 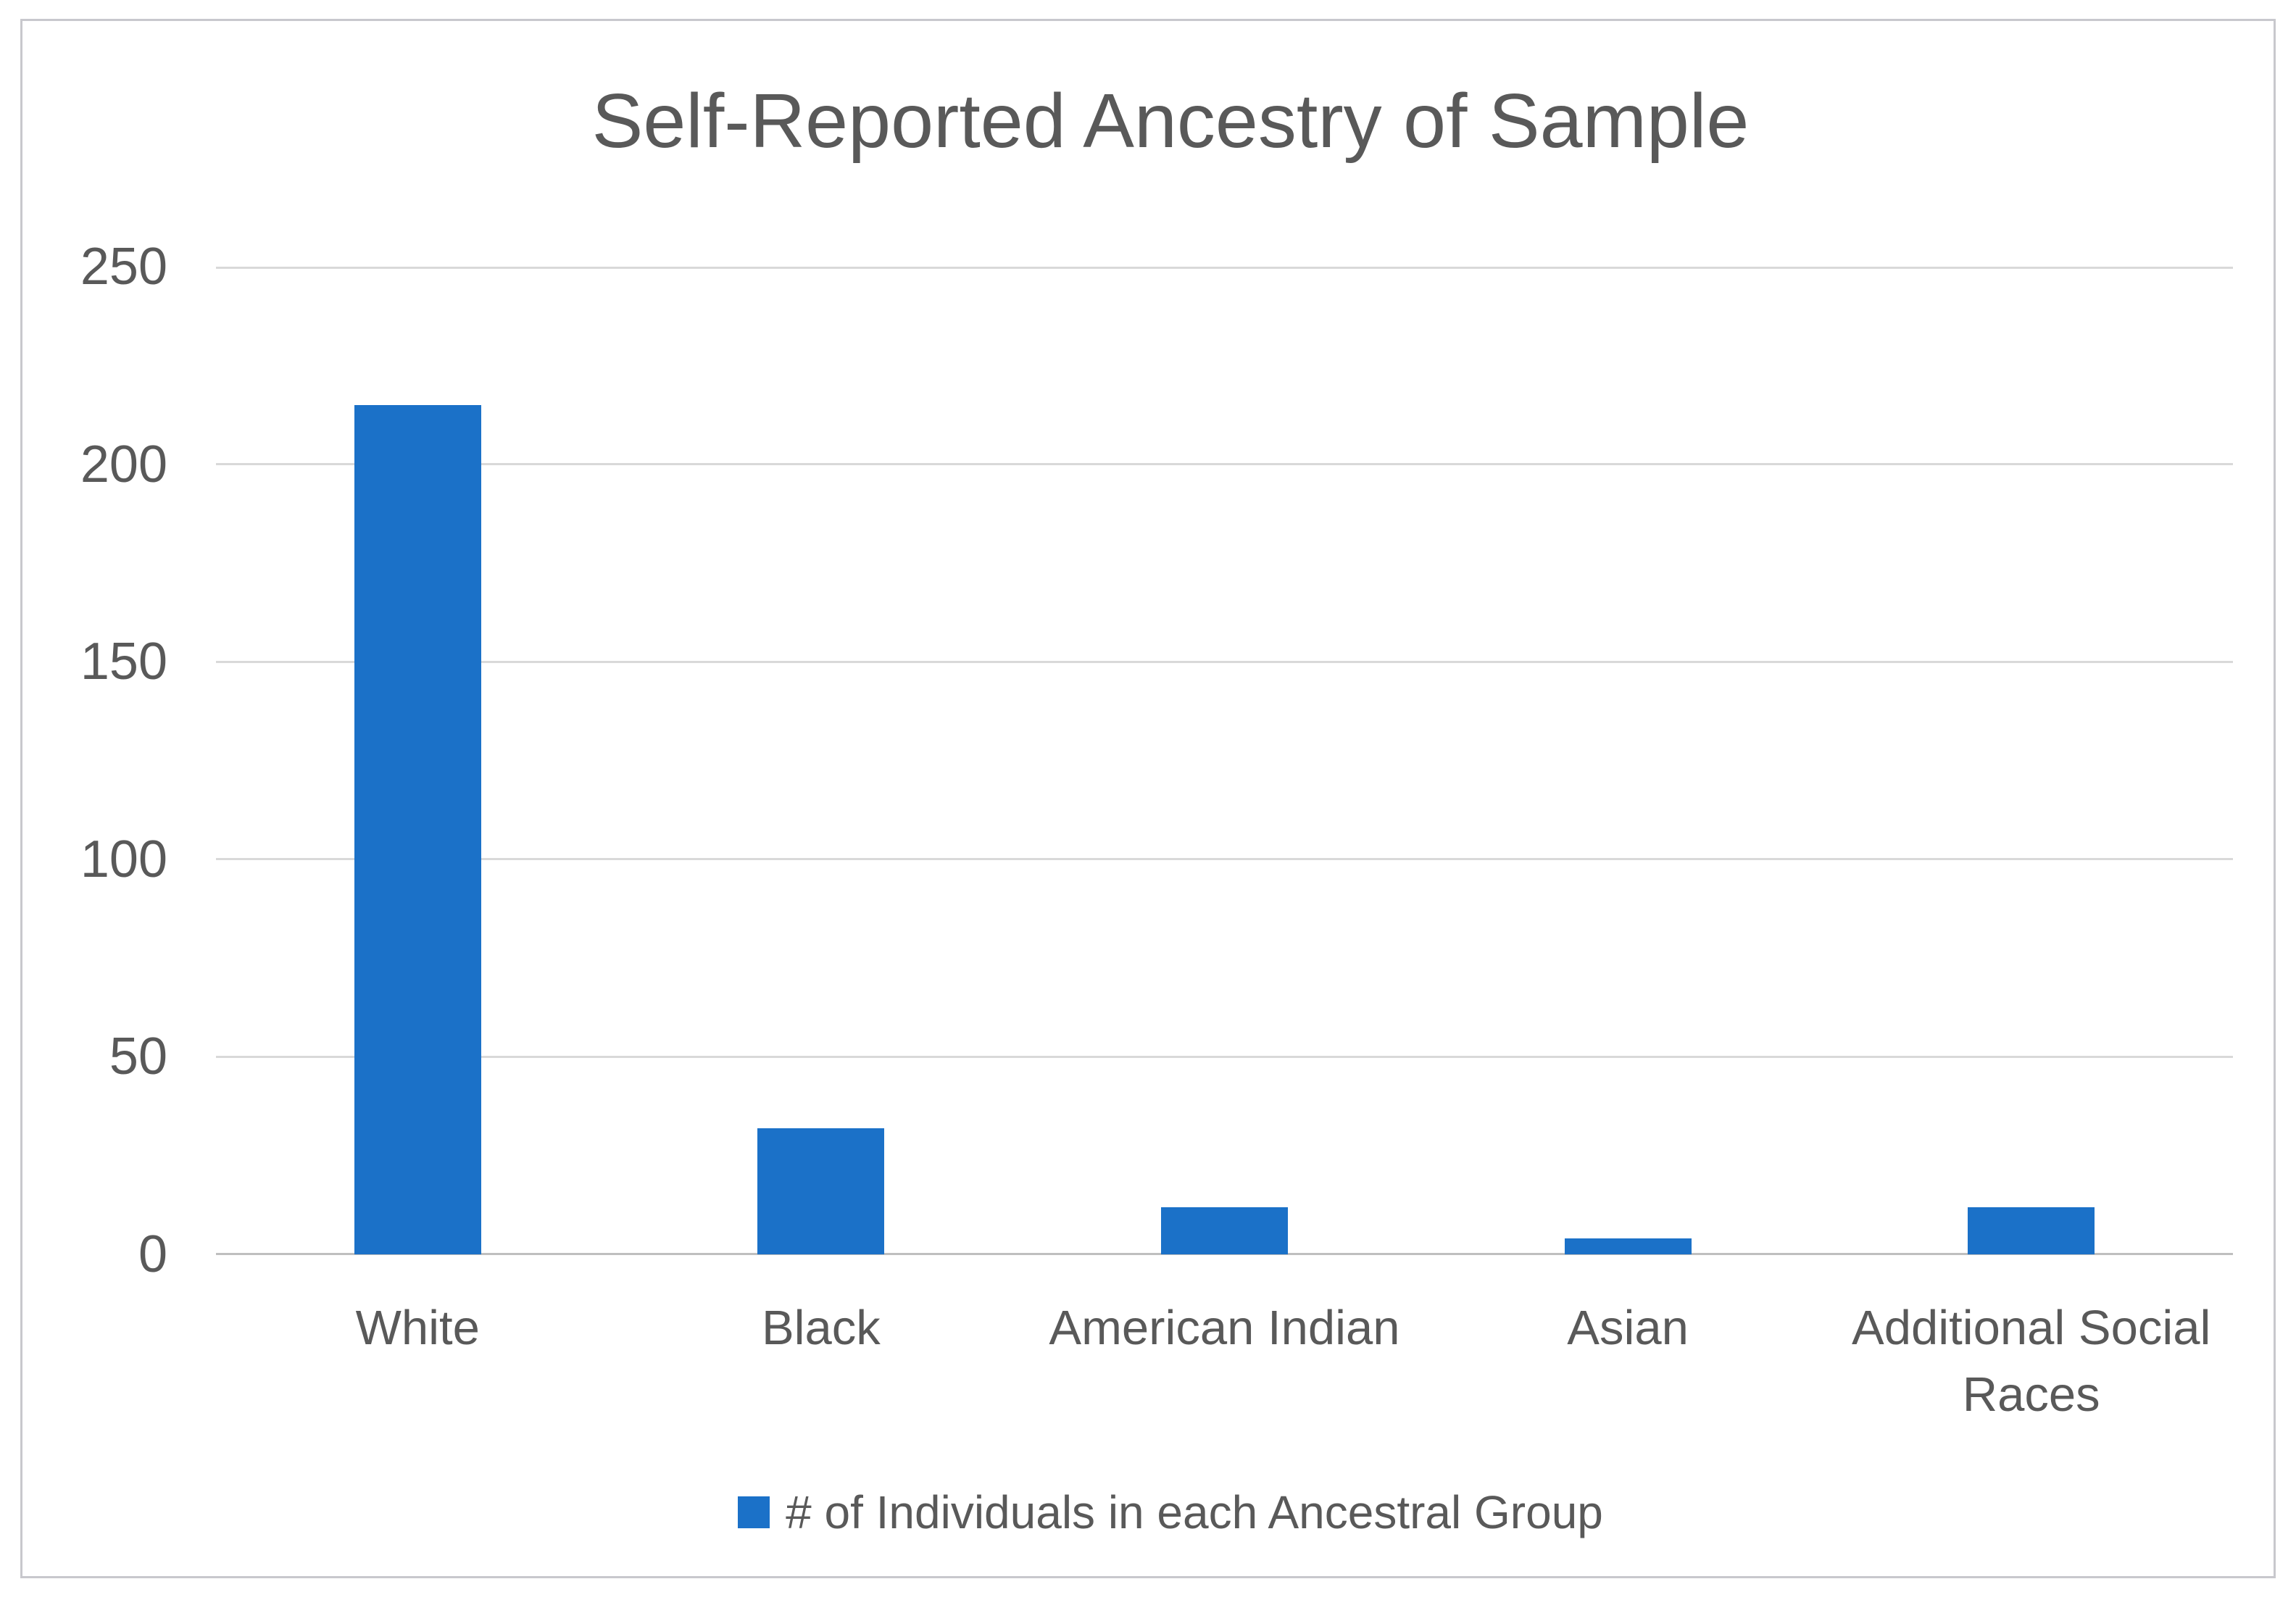 What do you see at coordinates (2031, 1361) in the screenshot?
I see `category-label-additional-social-races: Additional Social Races` at bounding box center [2031, 1361].